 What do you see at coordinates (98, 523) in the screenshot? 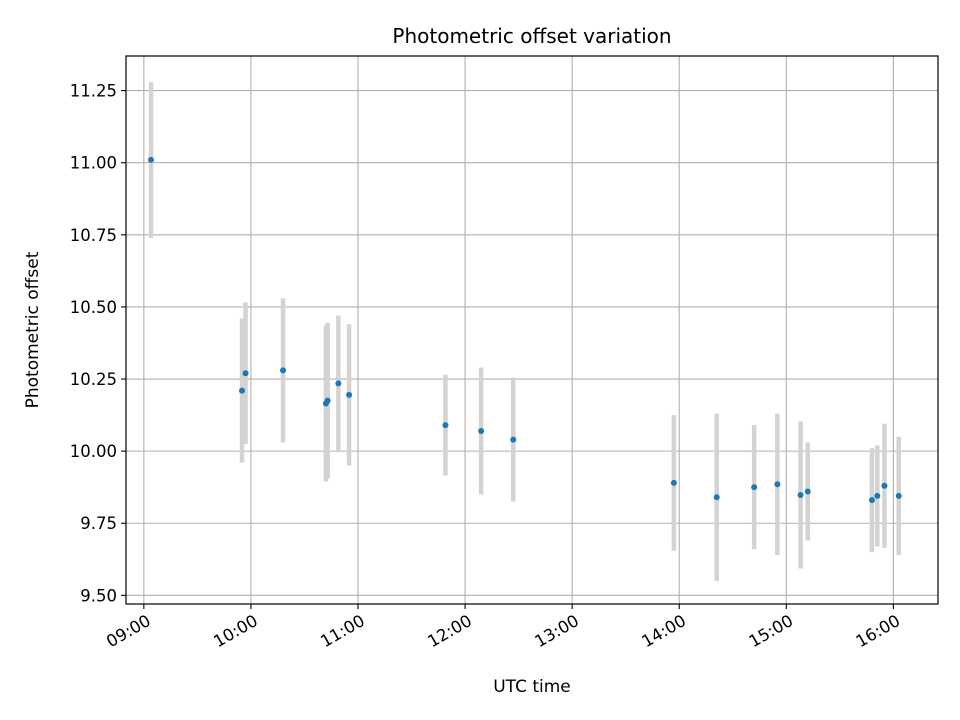
I see `y-tick-label: 9.75` at bounding box center [98, 523].